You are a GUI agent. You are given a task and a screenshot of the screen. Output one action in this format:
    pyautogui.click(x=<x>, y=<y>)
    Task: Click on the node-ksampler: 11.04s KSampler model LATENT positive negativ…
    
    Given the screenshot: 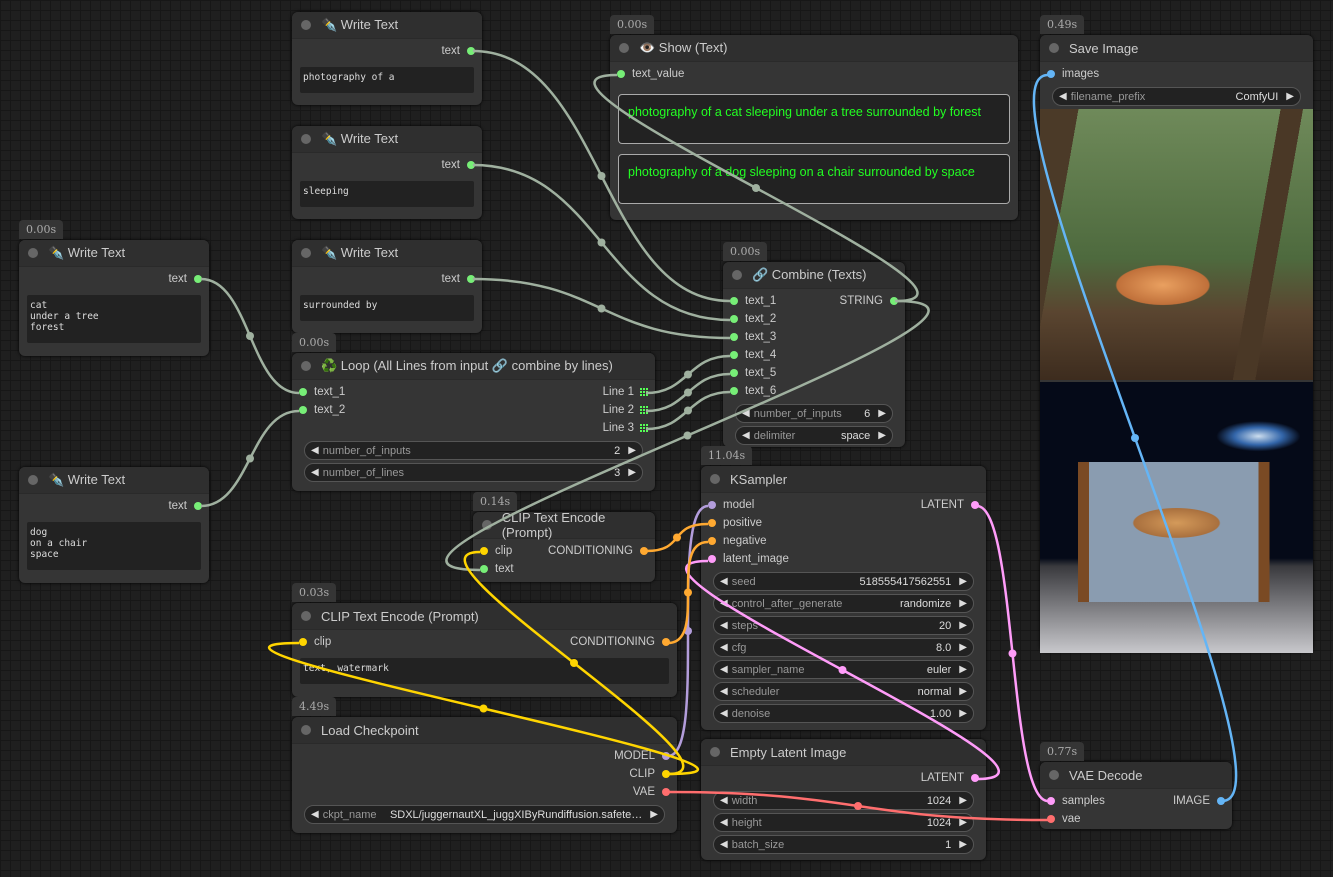 What is the action you would take?
    pyautogui.click(x=843, y=588)
    